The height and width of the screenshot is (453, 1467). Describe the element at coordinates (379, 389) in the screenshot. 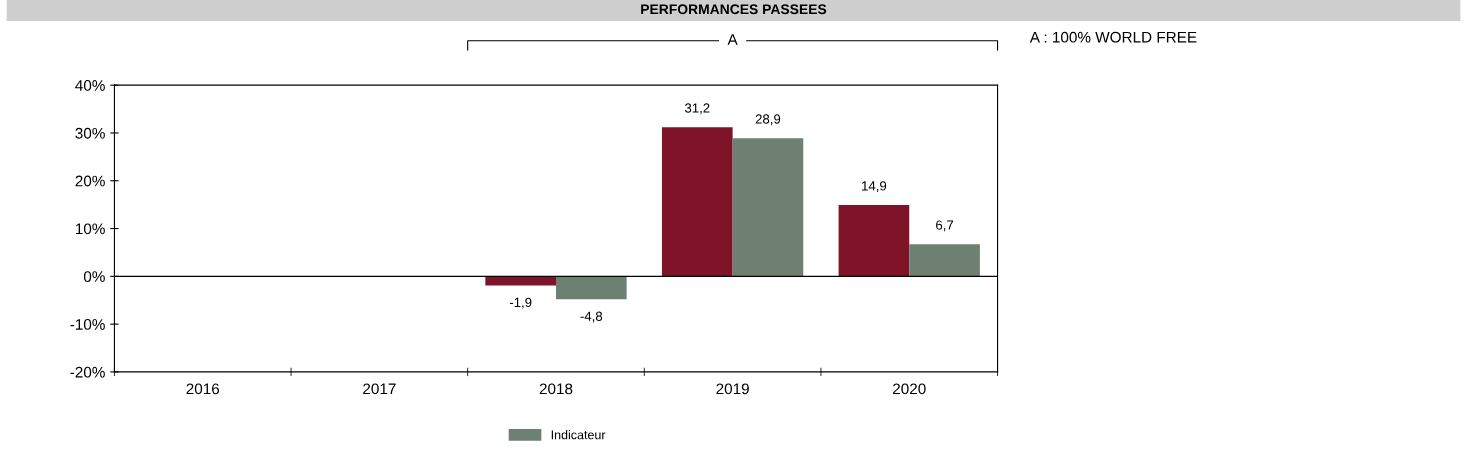

I see `x-tick-label: 2017` at that location.